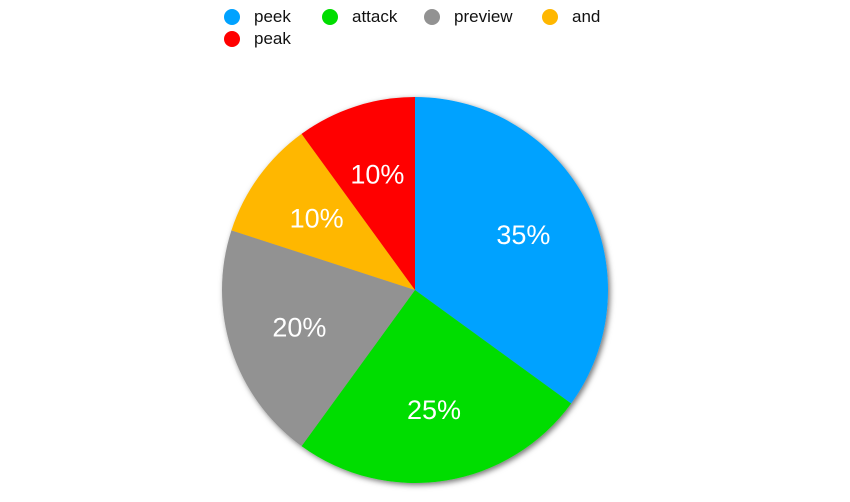 The height and width of the screenshot is (502, 850). I want to click on pie-slice-label-preview: 20%, so click(299, 328).